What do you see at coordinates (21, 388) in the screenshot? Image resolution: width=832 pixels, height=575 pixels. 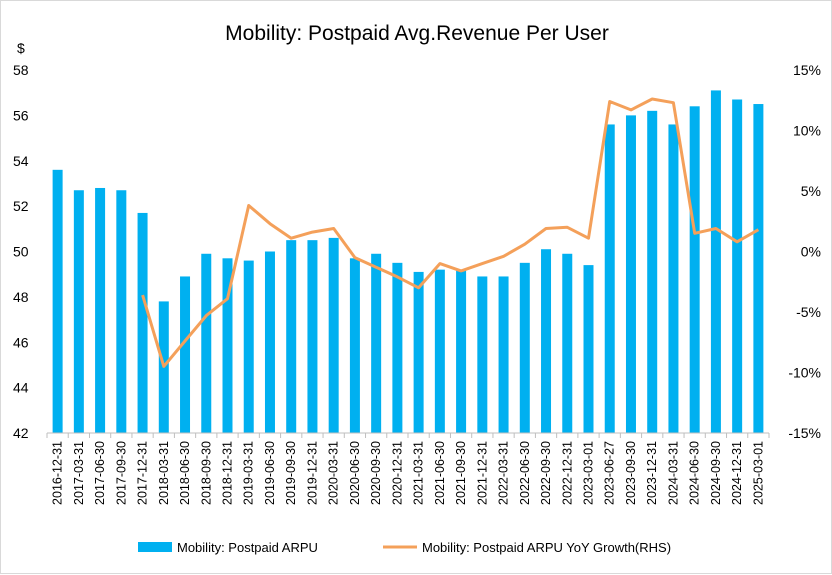 I see `y-tick-label: 44` at bounding box center [21, 388].